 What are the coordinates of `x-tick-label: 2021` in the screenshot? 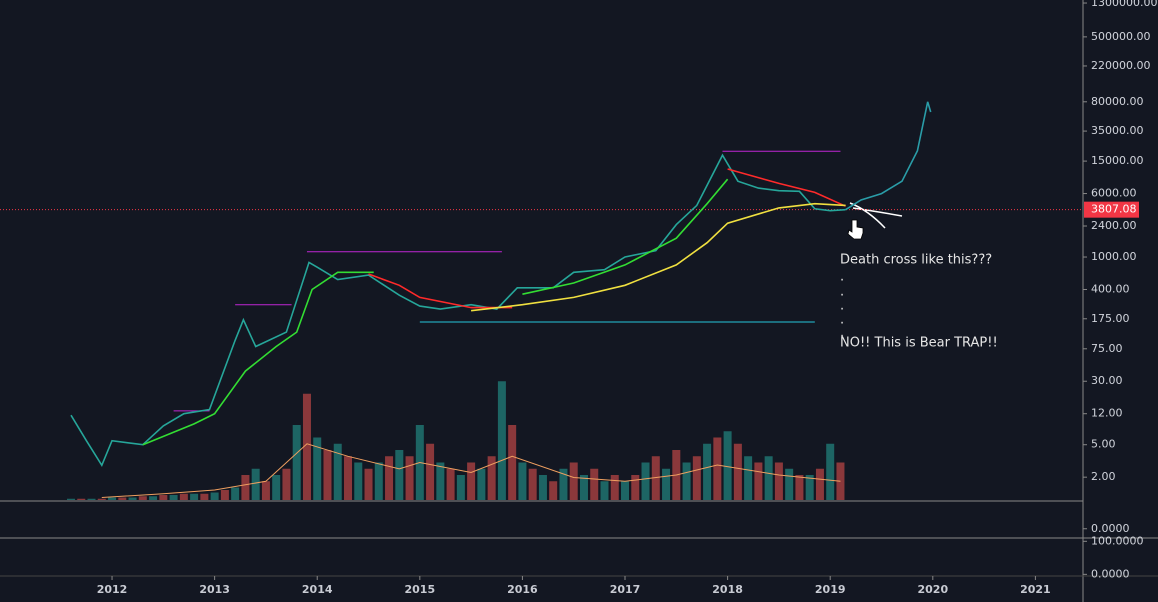 It's located at (1035, 589).